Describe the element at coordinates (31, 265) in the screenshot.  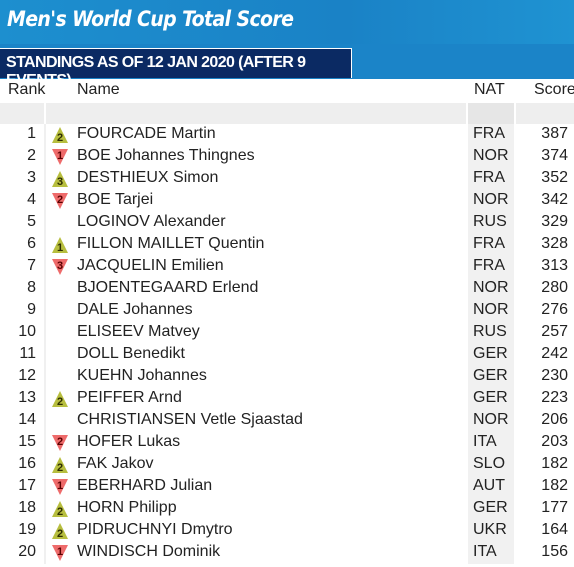
I see `rank-cell: 7` at that location.